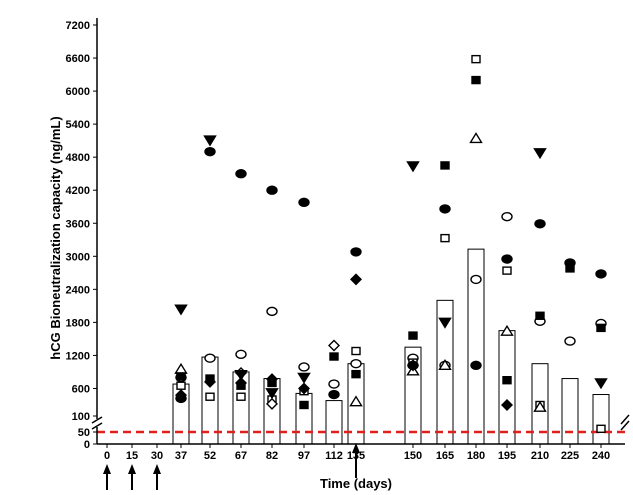 This screenshot has height=495, width=633. What do you see at coordinates (78, 59) in the screenshot?
I see `y-tick-label: 6600` at bounding box center [78, 59].